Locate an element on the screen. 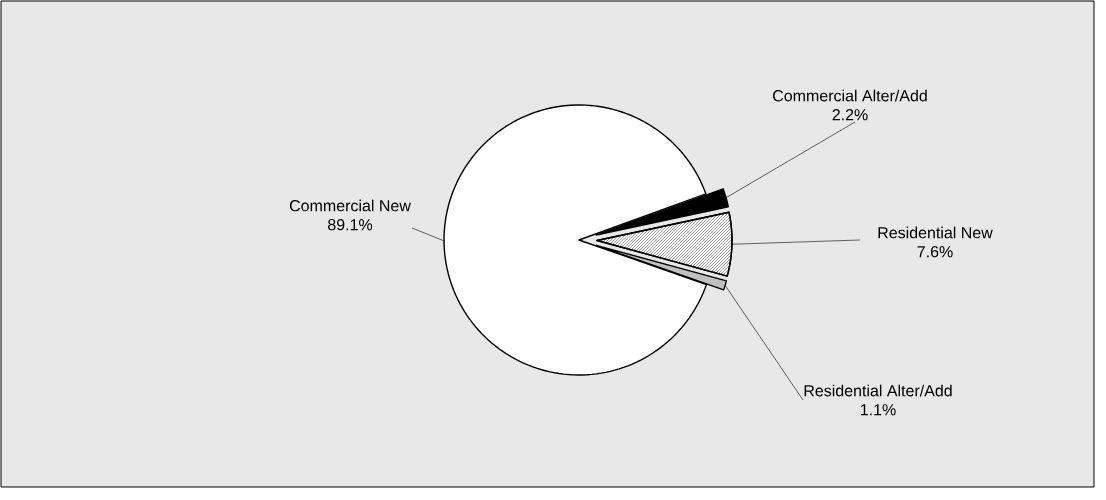  slice-label: Commercial New is located at coordinates (350, 205).